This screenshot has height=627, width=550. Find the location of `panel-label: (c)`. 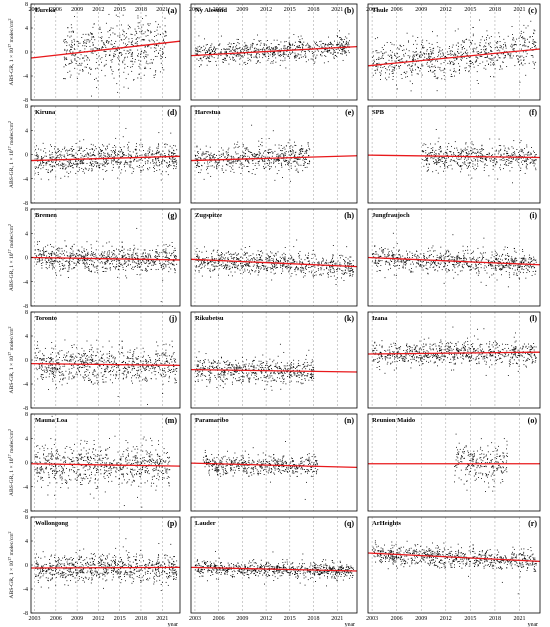

panel-label: (c) is located at coordinates (532, 10).